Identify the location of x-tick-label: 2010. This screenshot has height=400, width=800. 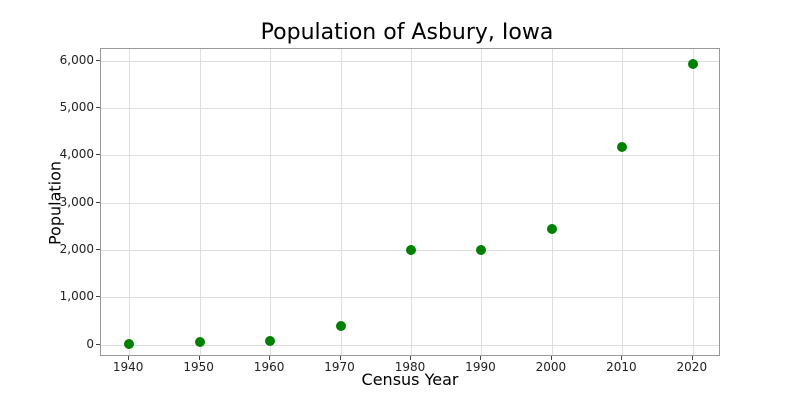
(621, 367).